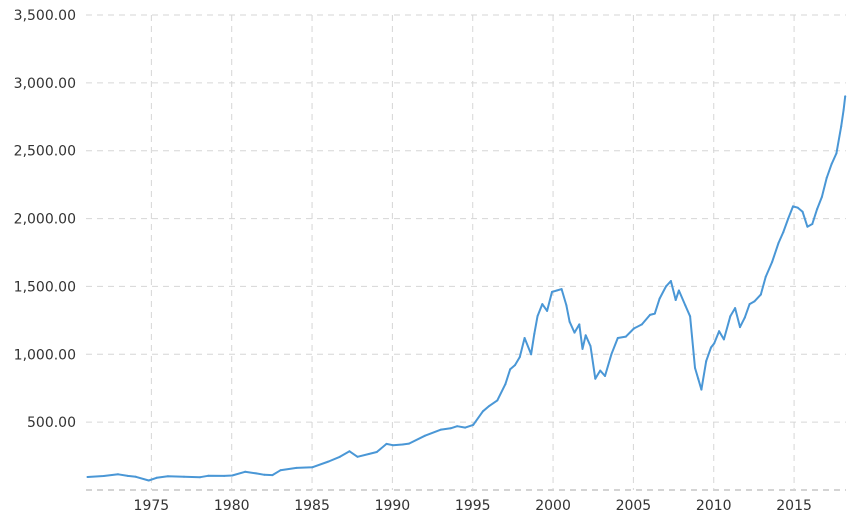  What do you see at coordinates (714, 506) in the screenshot?
I see `x-tick-label: 2010` at bounding box center [714, 506].